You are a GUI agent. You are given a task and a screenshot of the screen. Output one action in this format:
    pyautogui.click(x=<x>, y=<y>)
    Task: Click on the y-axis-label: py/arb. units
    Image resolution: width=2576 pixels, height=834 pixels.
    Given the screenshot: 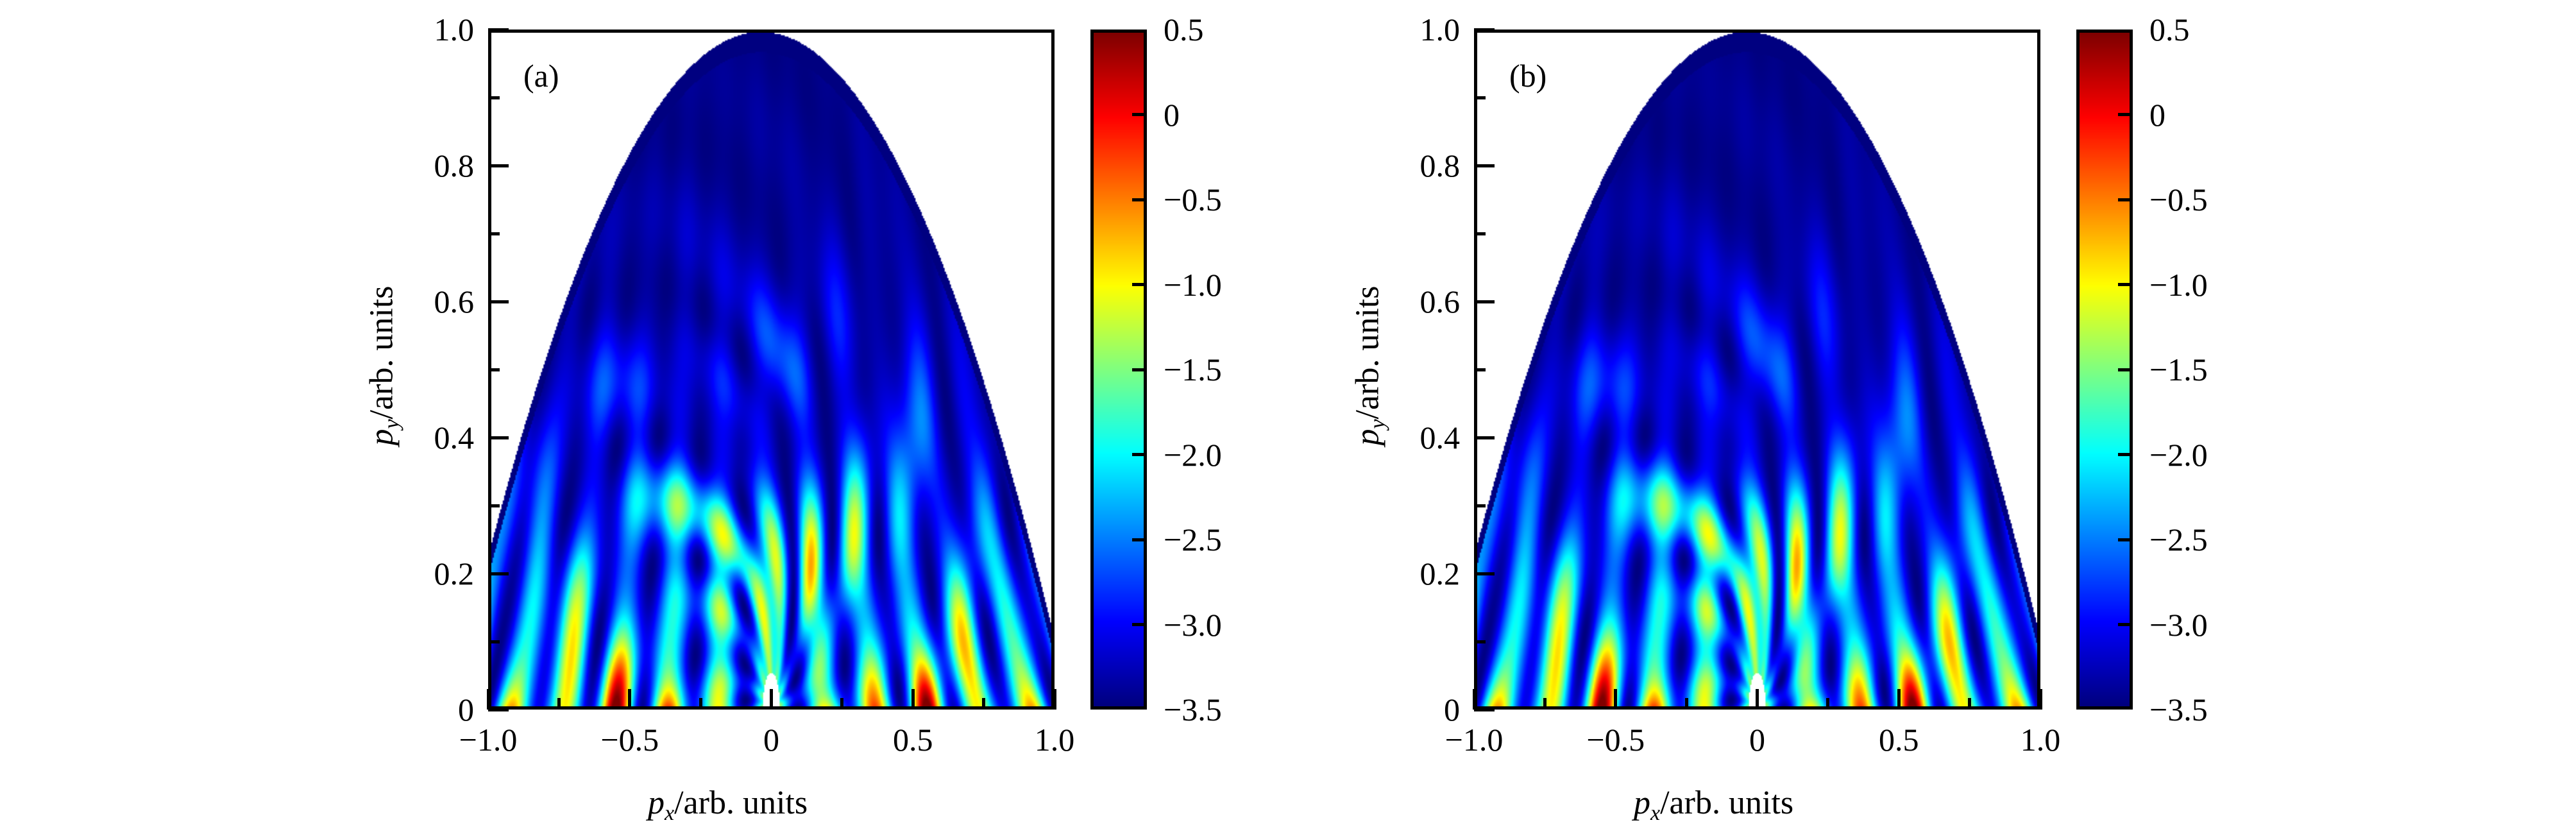 What is the action you would take?
    pyautogui.click(x=1370, y=365)
    